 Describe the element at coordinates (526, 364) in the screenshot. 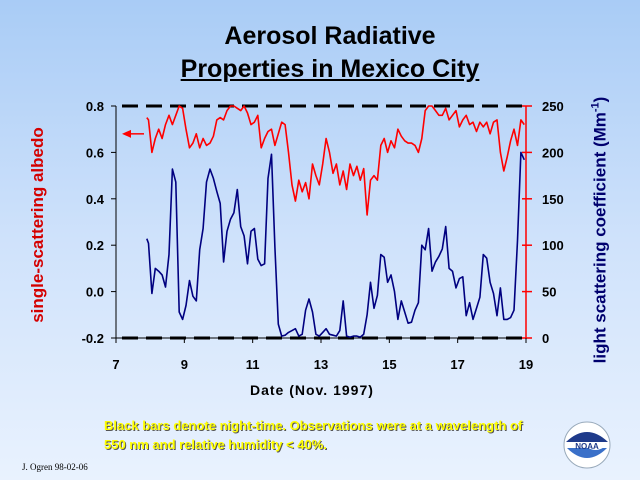

I see `x-tick-label: 19` at that location.